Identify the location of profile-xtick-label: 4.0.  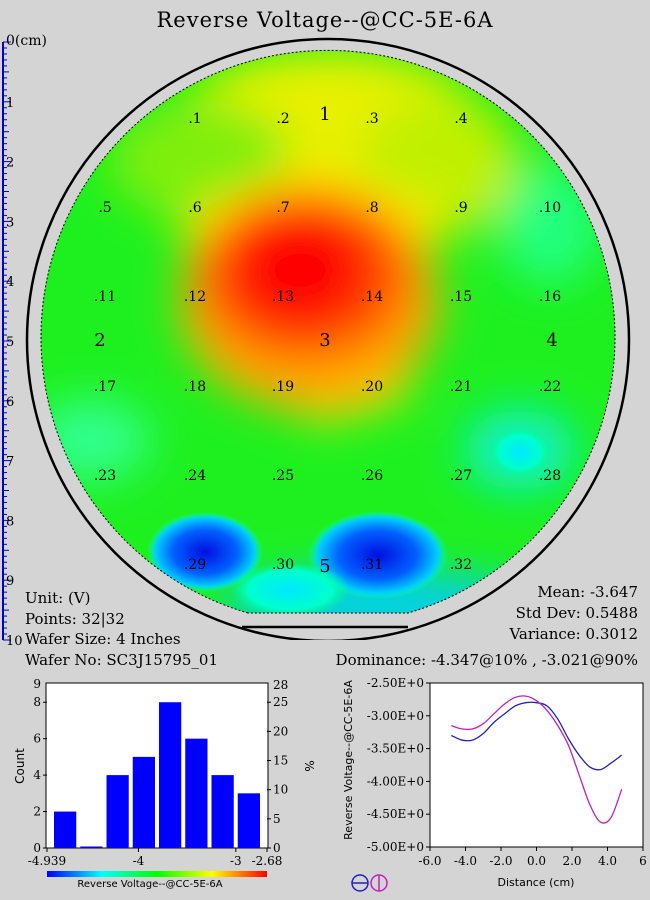
(607, 861).